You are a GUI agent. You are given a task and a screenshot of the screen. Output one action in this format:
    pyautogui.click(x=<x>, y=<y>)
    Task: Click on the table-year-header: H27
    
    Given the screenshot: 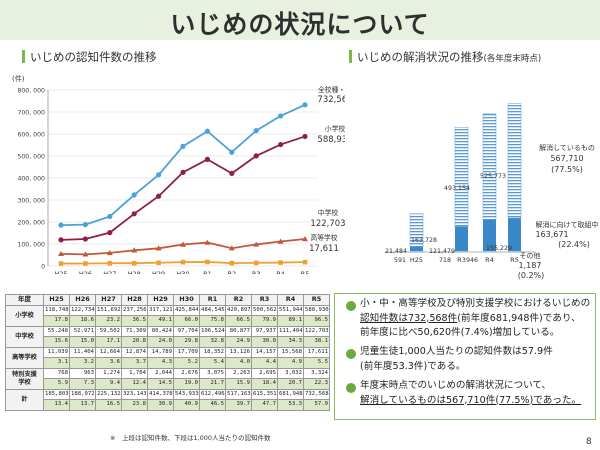 What is the action you would take?
    pyautogui.click(x=108, y=300)
    